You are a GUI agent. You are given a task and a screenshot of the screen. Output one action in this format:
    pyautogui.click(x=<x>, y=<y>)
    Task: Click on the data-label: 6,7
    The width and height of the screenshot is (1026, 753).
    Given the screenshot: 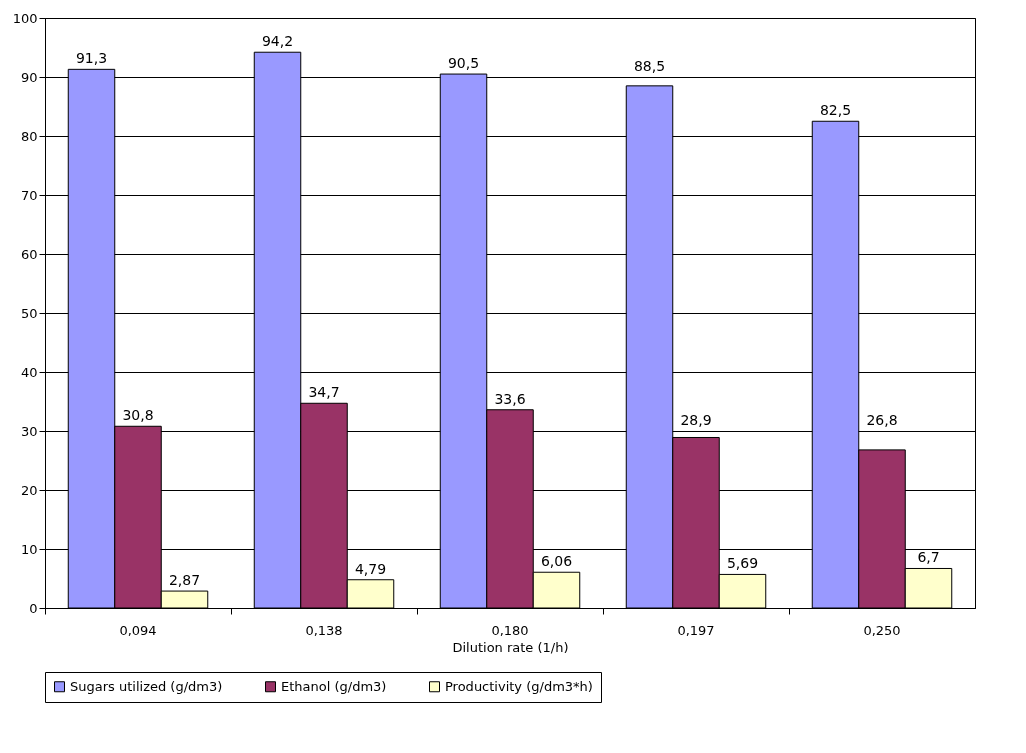 What is the action you would take?
    pyautogui.click(x=928, y=557)
    